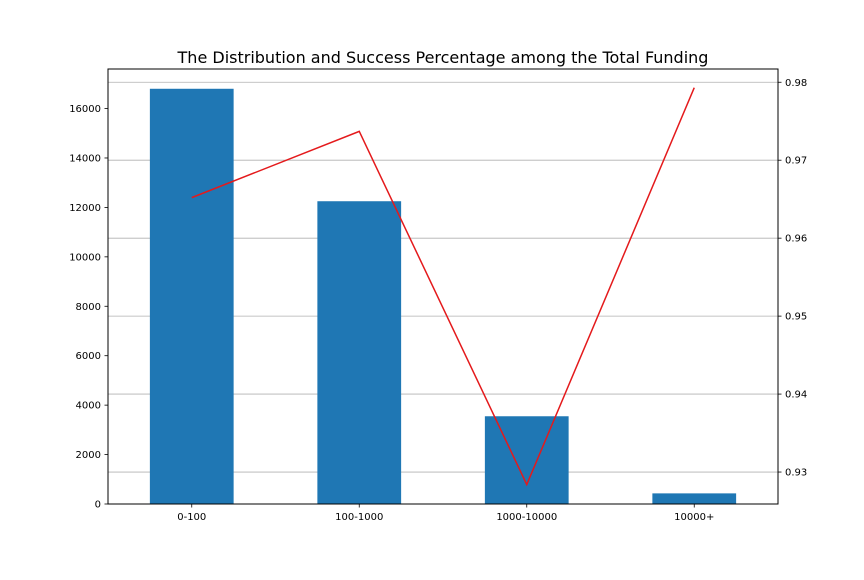 The image size is (864, 580). I want to click on right-tick-label-1: 0.94, so click(796, 395).